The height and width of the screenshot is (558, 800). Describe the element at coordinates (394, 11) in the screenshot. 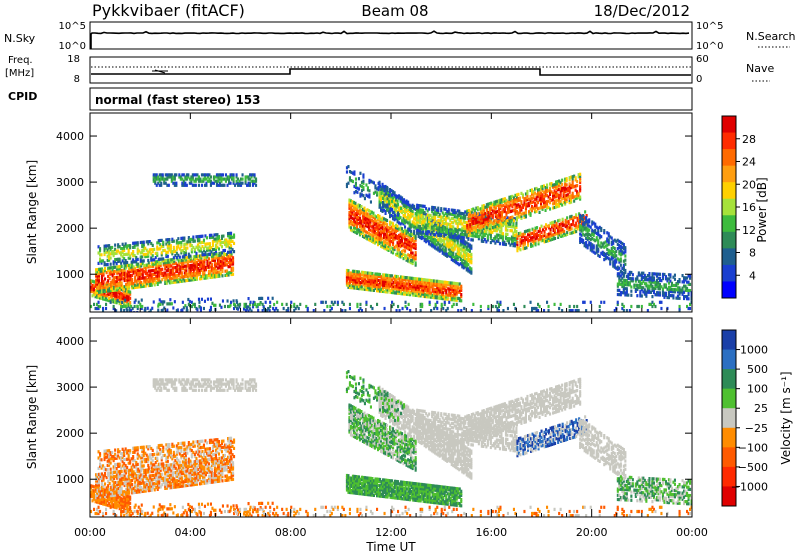

I see `beam-label: Beam 08` at that location.